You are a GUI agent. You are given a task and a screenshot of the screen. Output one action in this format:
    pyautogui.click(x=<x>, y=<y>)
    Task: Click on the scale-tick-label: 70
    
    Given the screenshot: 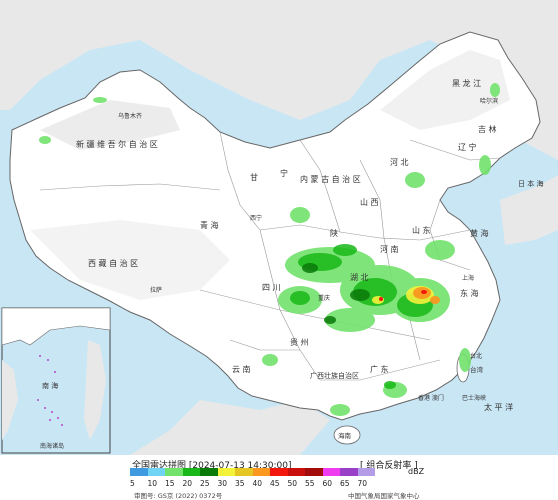 What is the action you would take?
    pyautogui.click(x=362, y=483)
    